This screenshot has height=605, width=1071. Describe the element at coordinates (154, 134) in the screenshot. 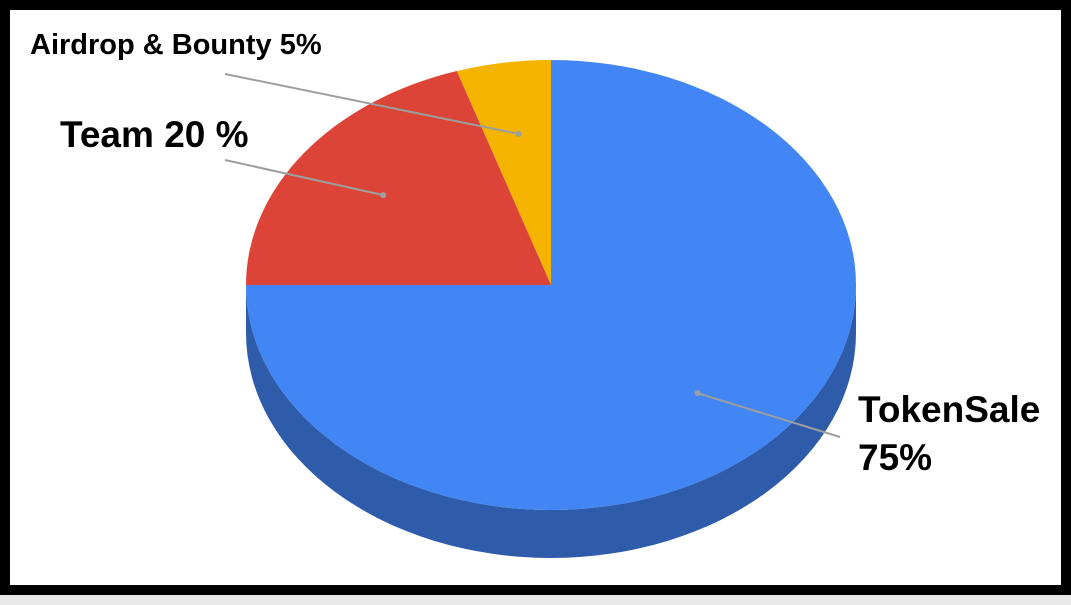

I see `slice-label-team: Team 20 %` at that location.